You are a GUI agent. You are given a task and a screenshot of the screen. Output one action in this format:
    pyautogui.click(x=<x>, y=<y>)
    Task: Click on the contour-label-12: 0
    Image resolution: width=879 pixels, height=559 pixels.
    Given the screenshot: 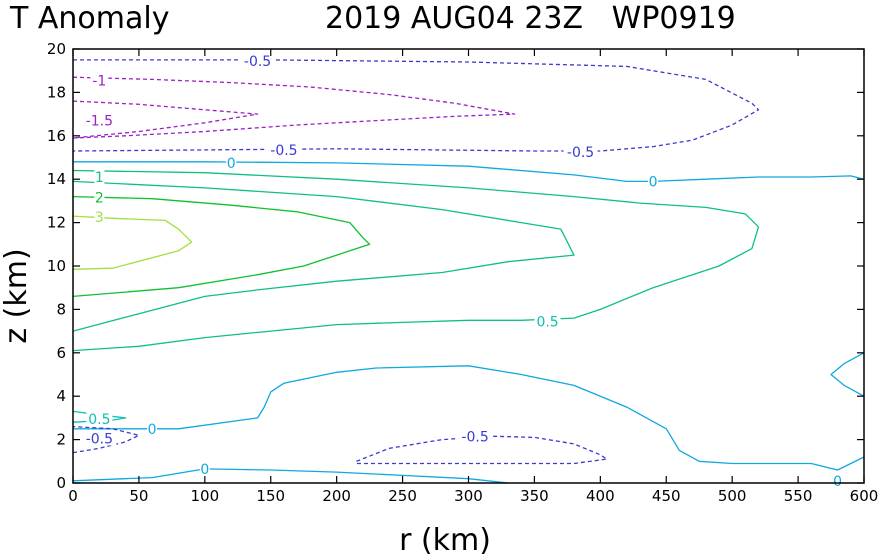 What is the action you would take?
    pyautogui.click(x=152, y=430)
    